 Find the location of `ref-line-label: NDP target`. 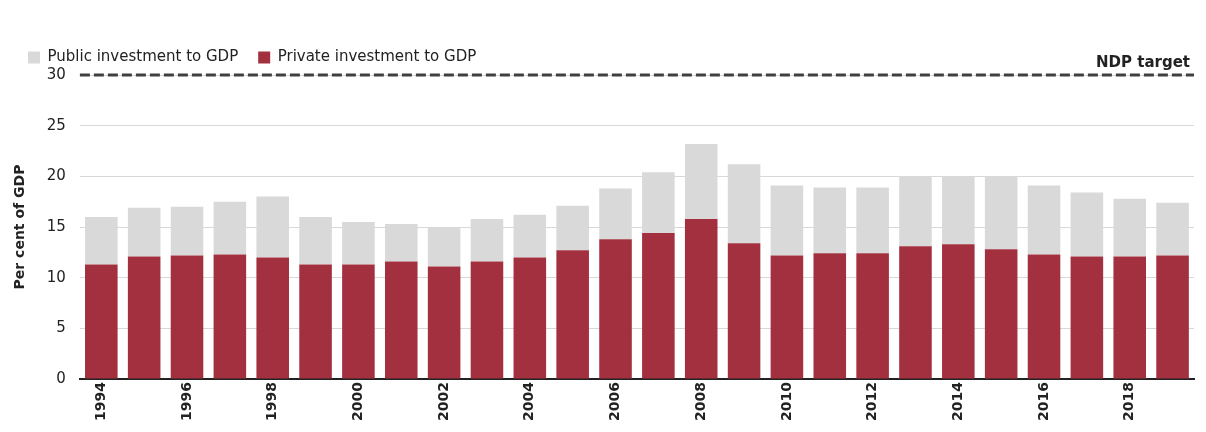

ref-line-label: NDP target is located at coordinates (1143, 62).